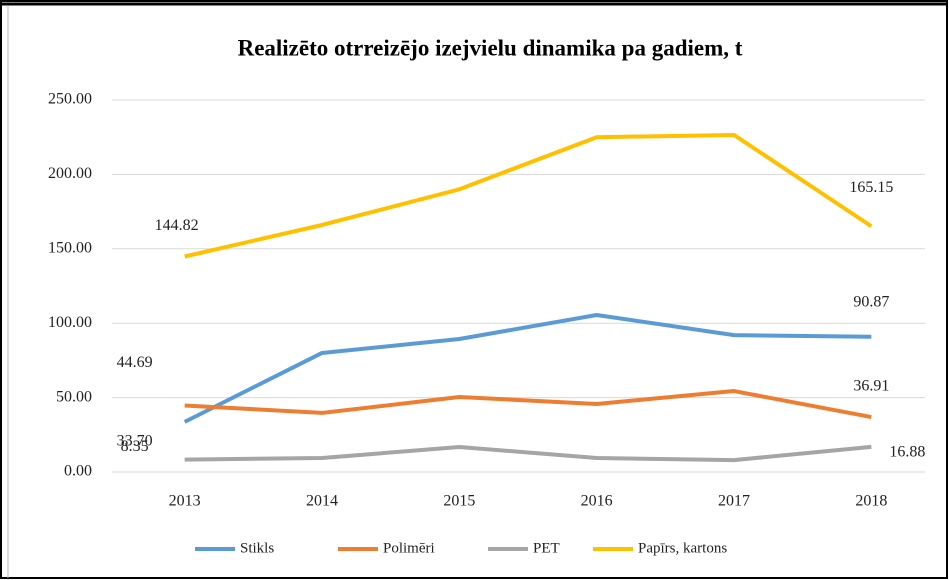 This screenshot has width=949, height=580. I want to click on data-label: 165.15, so click(871, 187).